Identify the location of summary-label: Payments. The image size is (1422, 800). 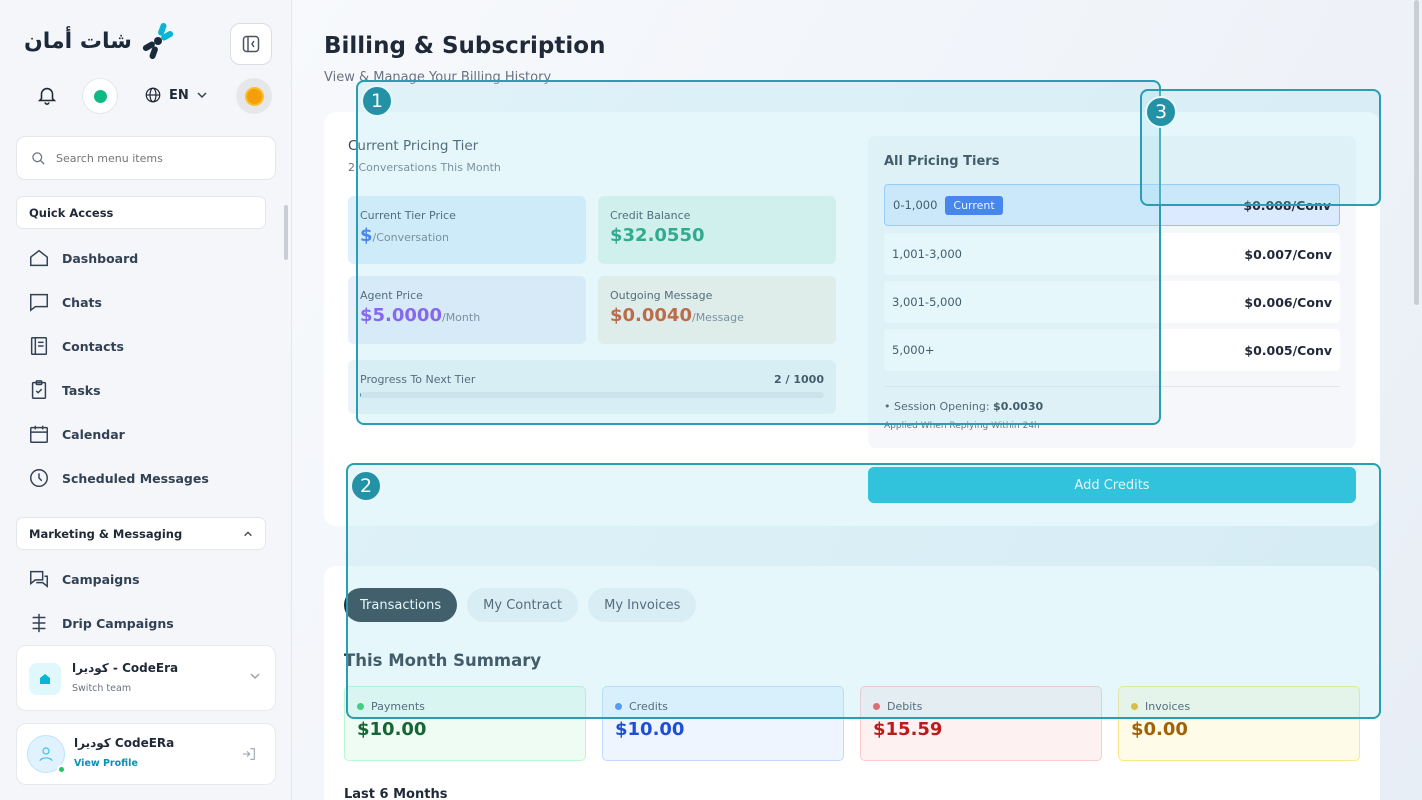
(398, 706).